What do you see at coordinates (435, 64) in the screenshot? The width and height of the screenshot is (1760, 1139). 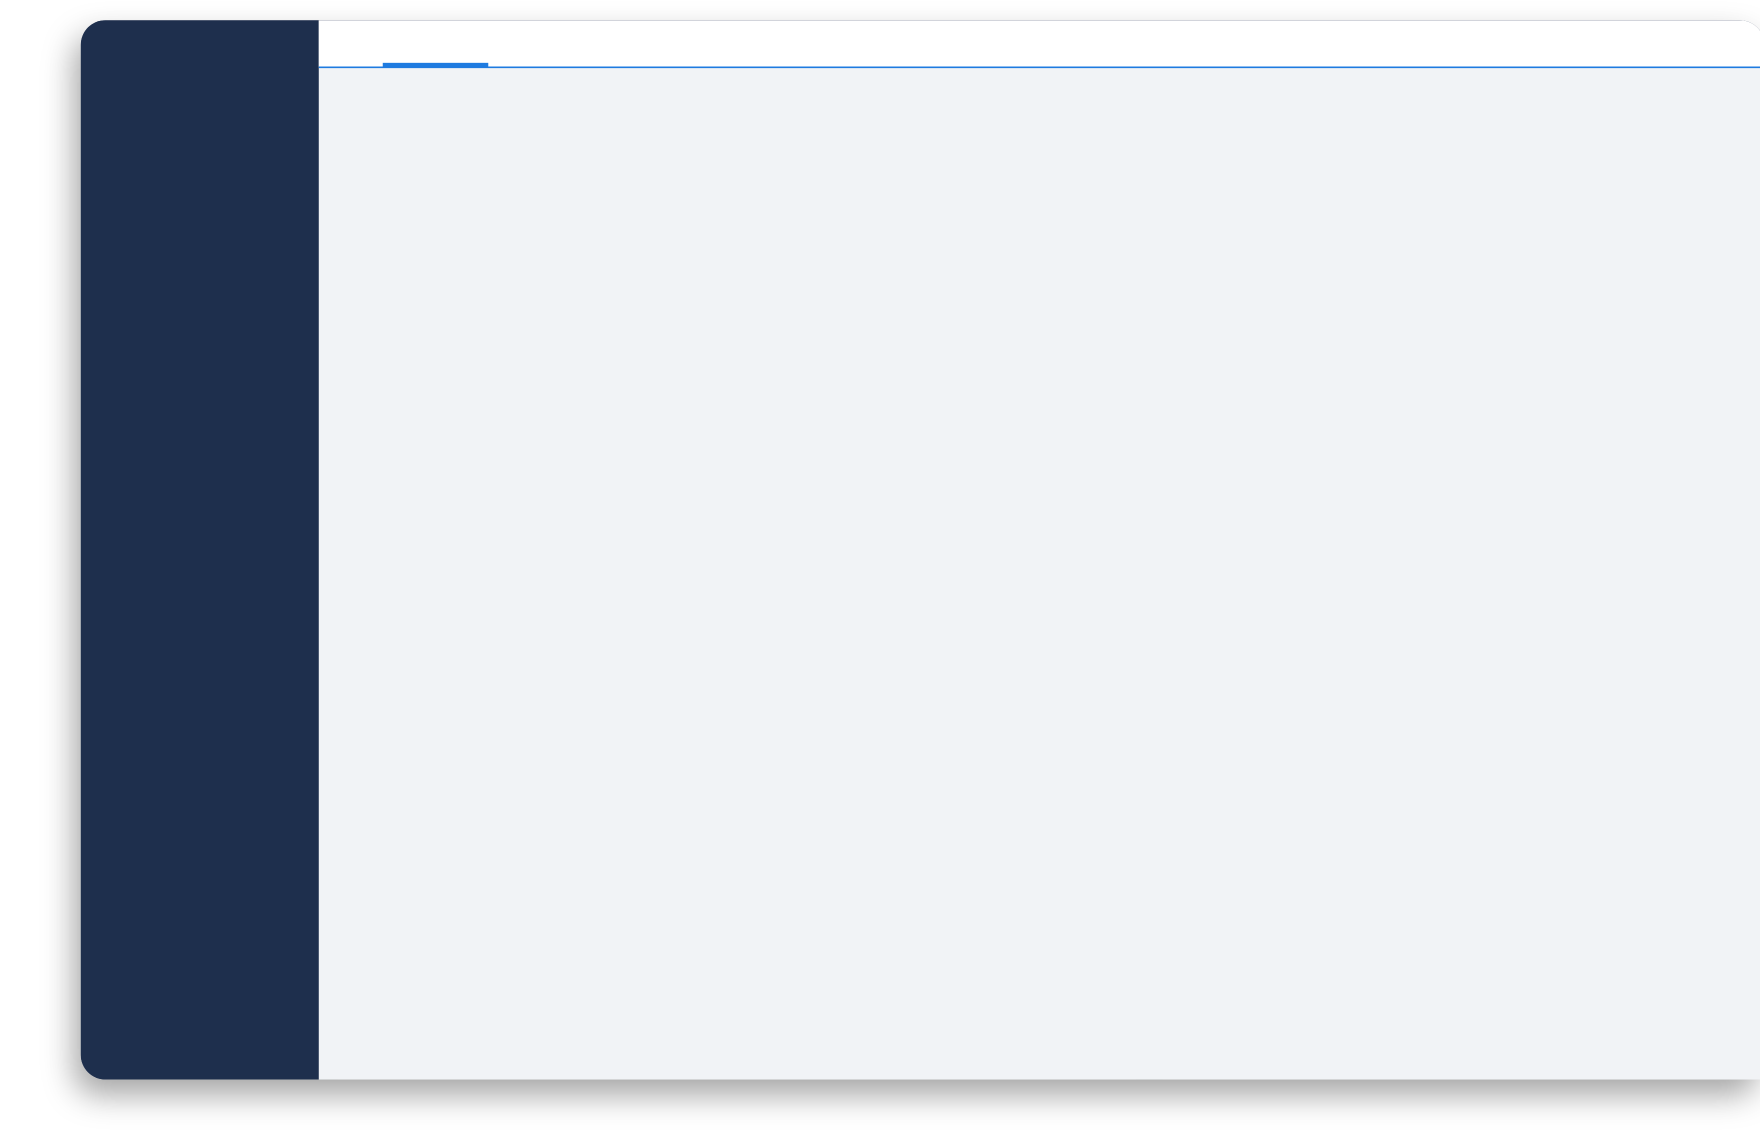 I see `active-tab-indicator` at bounding box center [435, 64].